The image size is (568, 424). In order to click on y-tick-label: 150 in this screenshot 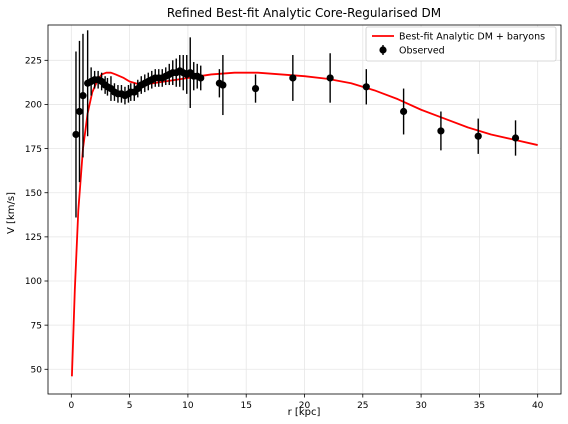, I will do `click(33, 194)`.